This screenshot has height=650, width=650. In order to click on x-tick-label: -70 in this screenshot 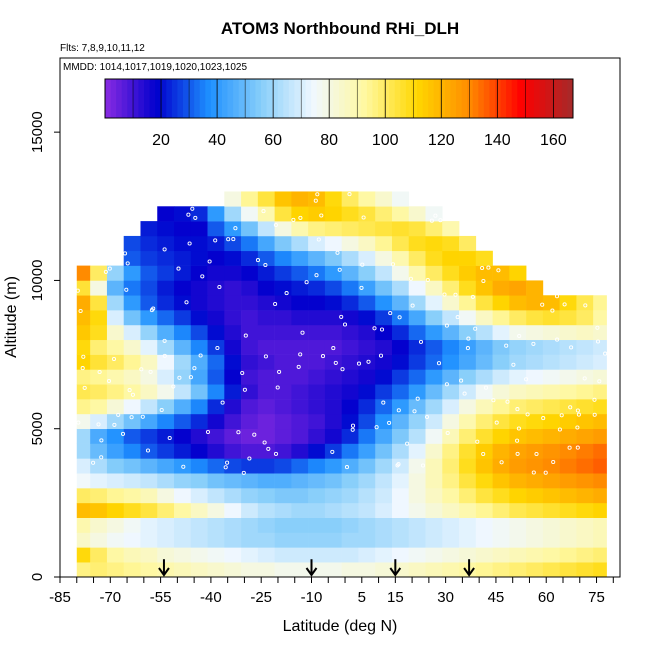, I will do `click(110, 597)`.